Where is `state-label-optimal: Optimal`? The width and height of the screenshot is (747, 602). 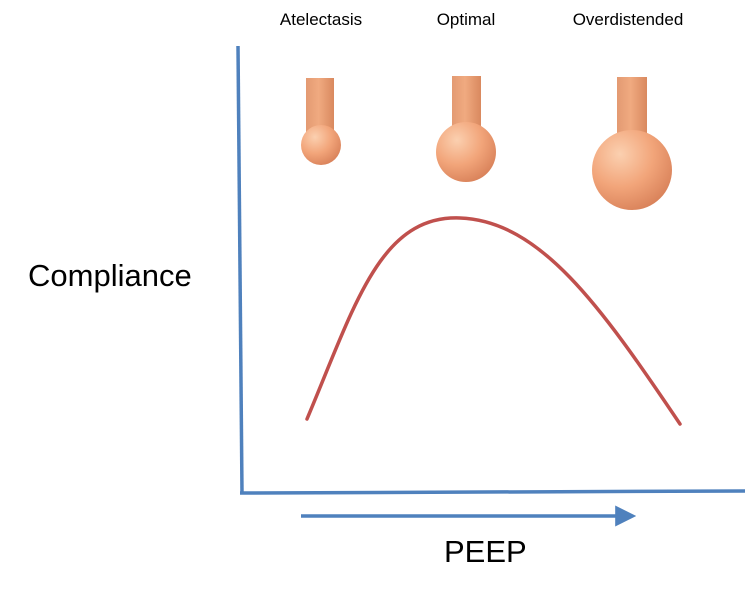
state-label-optimal: Optimal is located at coordinates (466, 19).